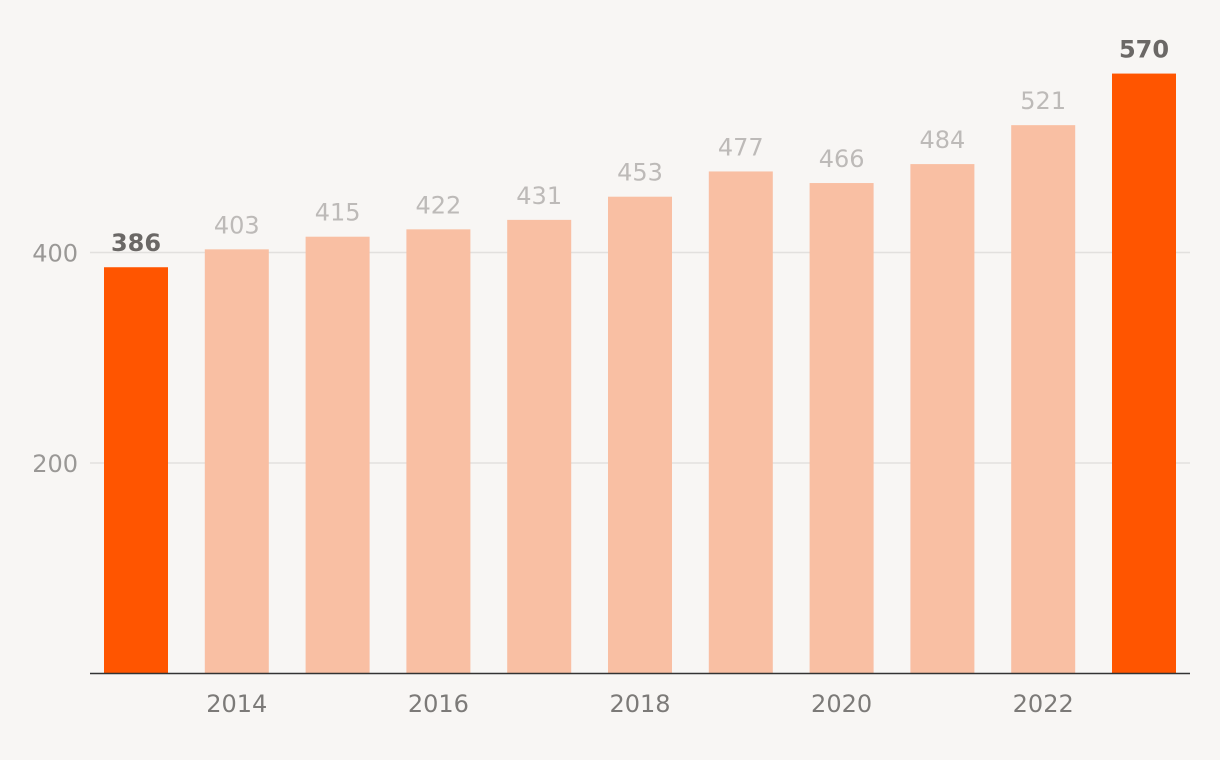  What do you see at coordinates (1043, 399) in the screenshot?
I see `bar-2022` at bounding box center [1043, 399].